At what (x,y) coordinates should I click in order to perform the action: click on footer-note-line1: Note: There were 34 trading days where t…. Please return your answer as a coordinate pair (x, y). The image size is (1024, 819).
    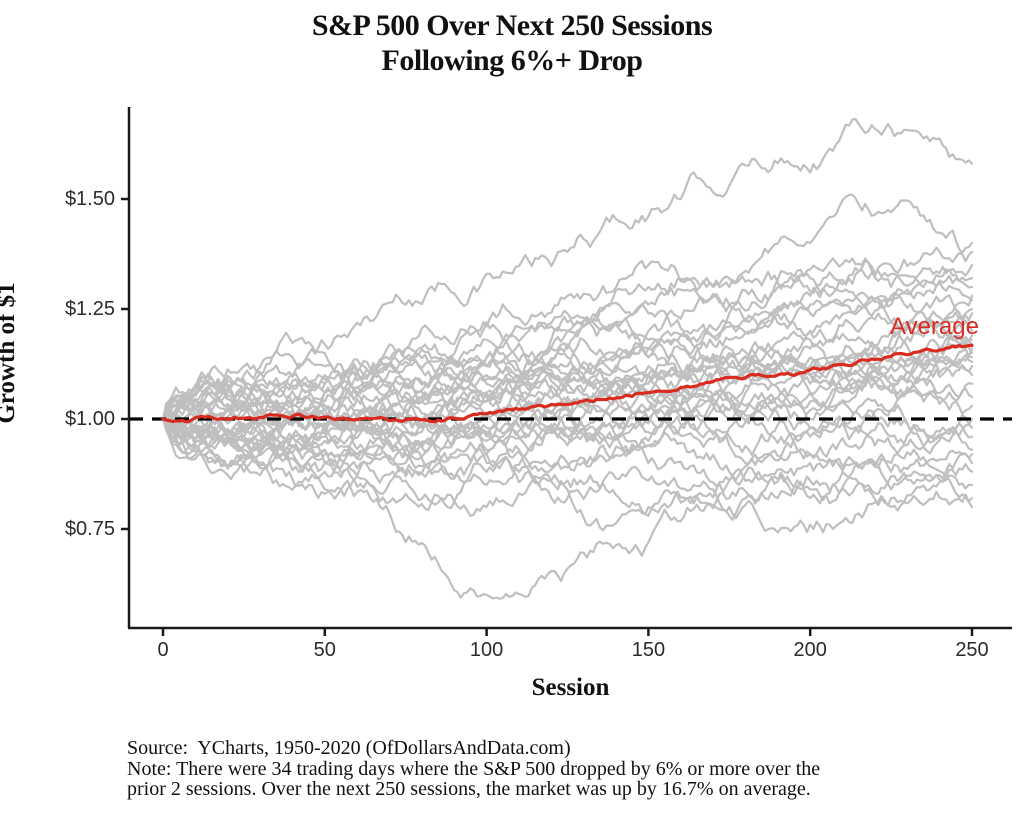
    Looking at the image, I should click on (474, 768).